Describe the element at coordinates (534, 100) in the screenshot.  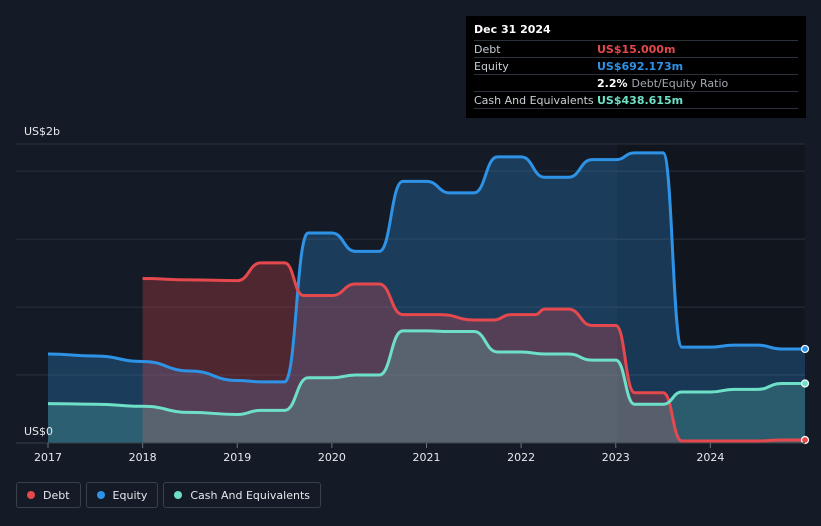
I see `tooltip-cash-label: Cash And Equivalents` at that location.